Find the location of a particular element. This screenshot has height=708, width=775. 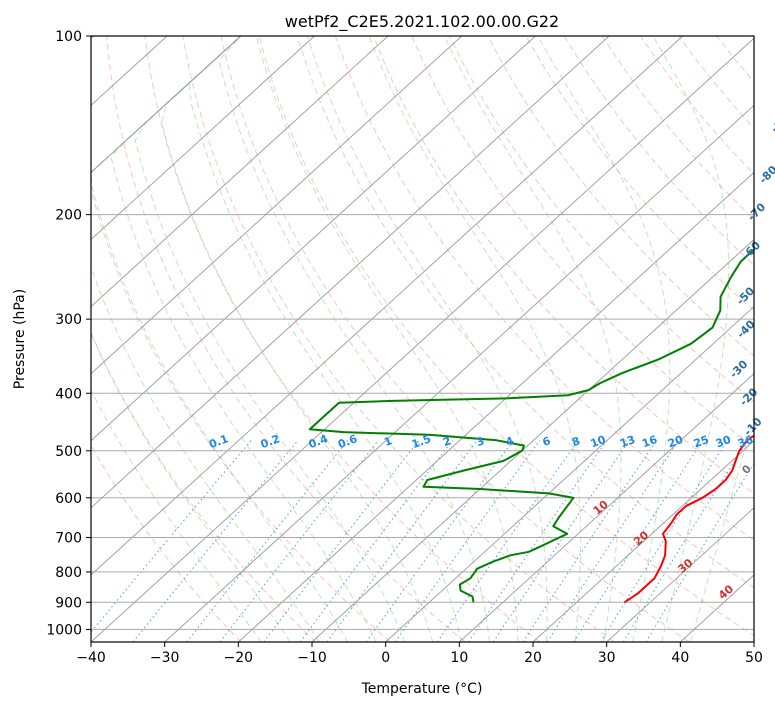

y-tick-label: 100 is located at coordinates (68, 37).